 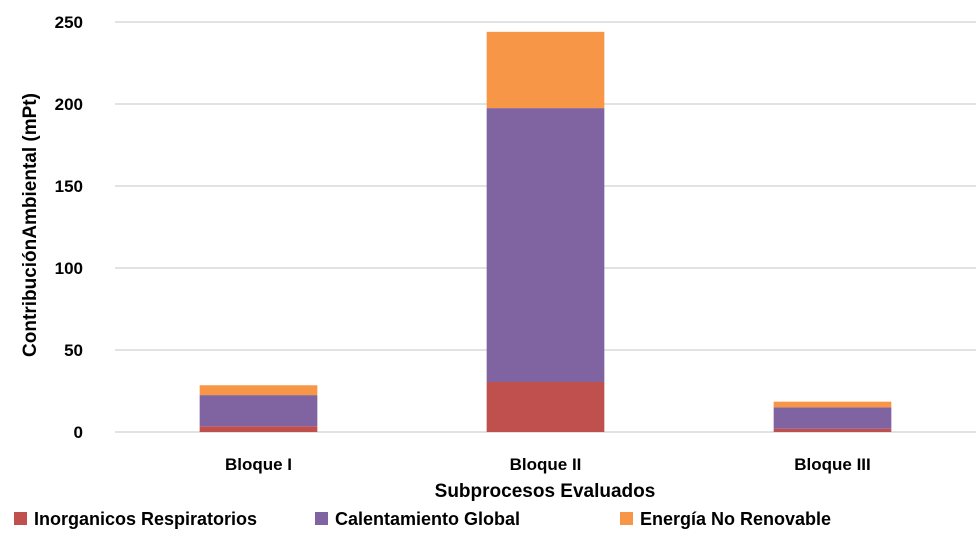 I want to click on legend-label: Inorganicos Respiratorios, so click(x=145, y=519).